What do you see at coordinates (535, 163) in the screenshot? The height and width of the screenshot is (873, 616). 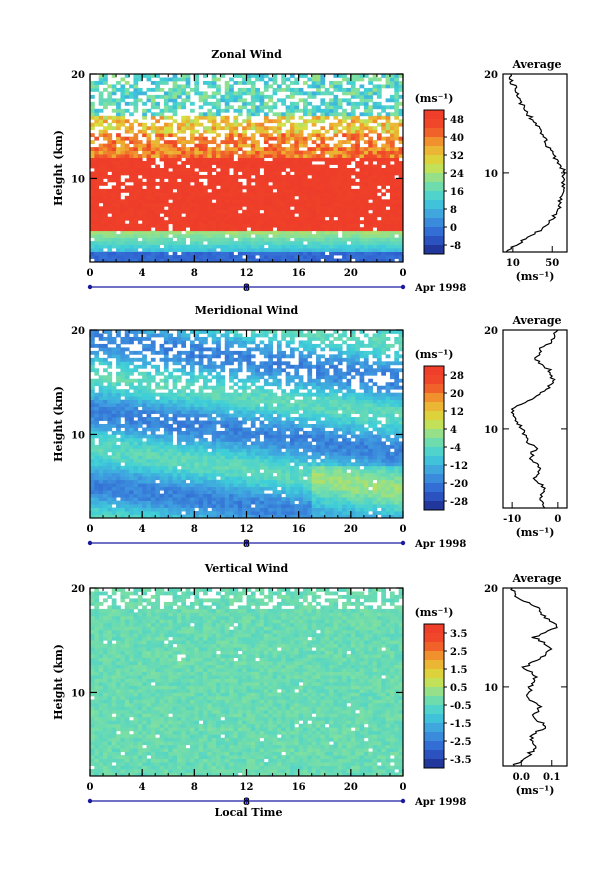 I see `profile-frame` at bounding box center [535, 163].